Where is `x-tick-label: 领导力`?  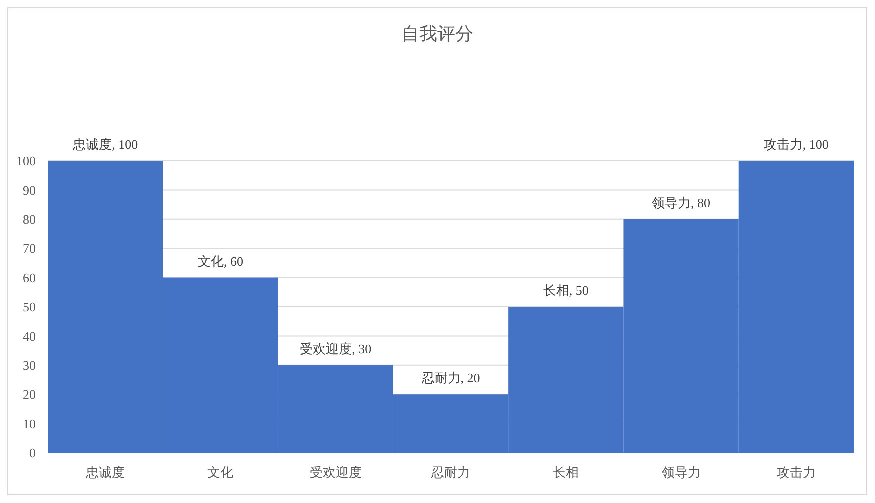
x-tick-label: 领导力 is located at coordinates (681, 472).